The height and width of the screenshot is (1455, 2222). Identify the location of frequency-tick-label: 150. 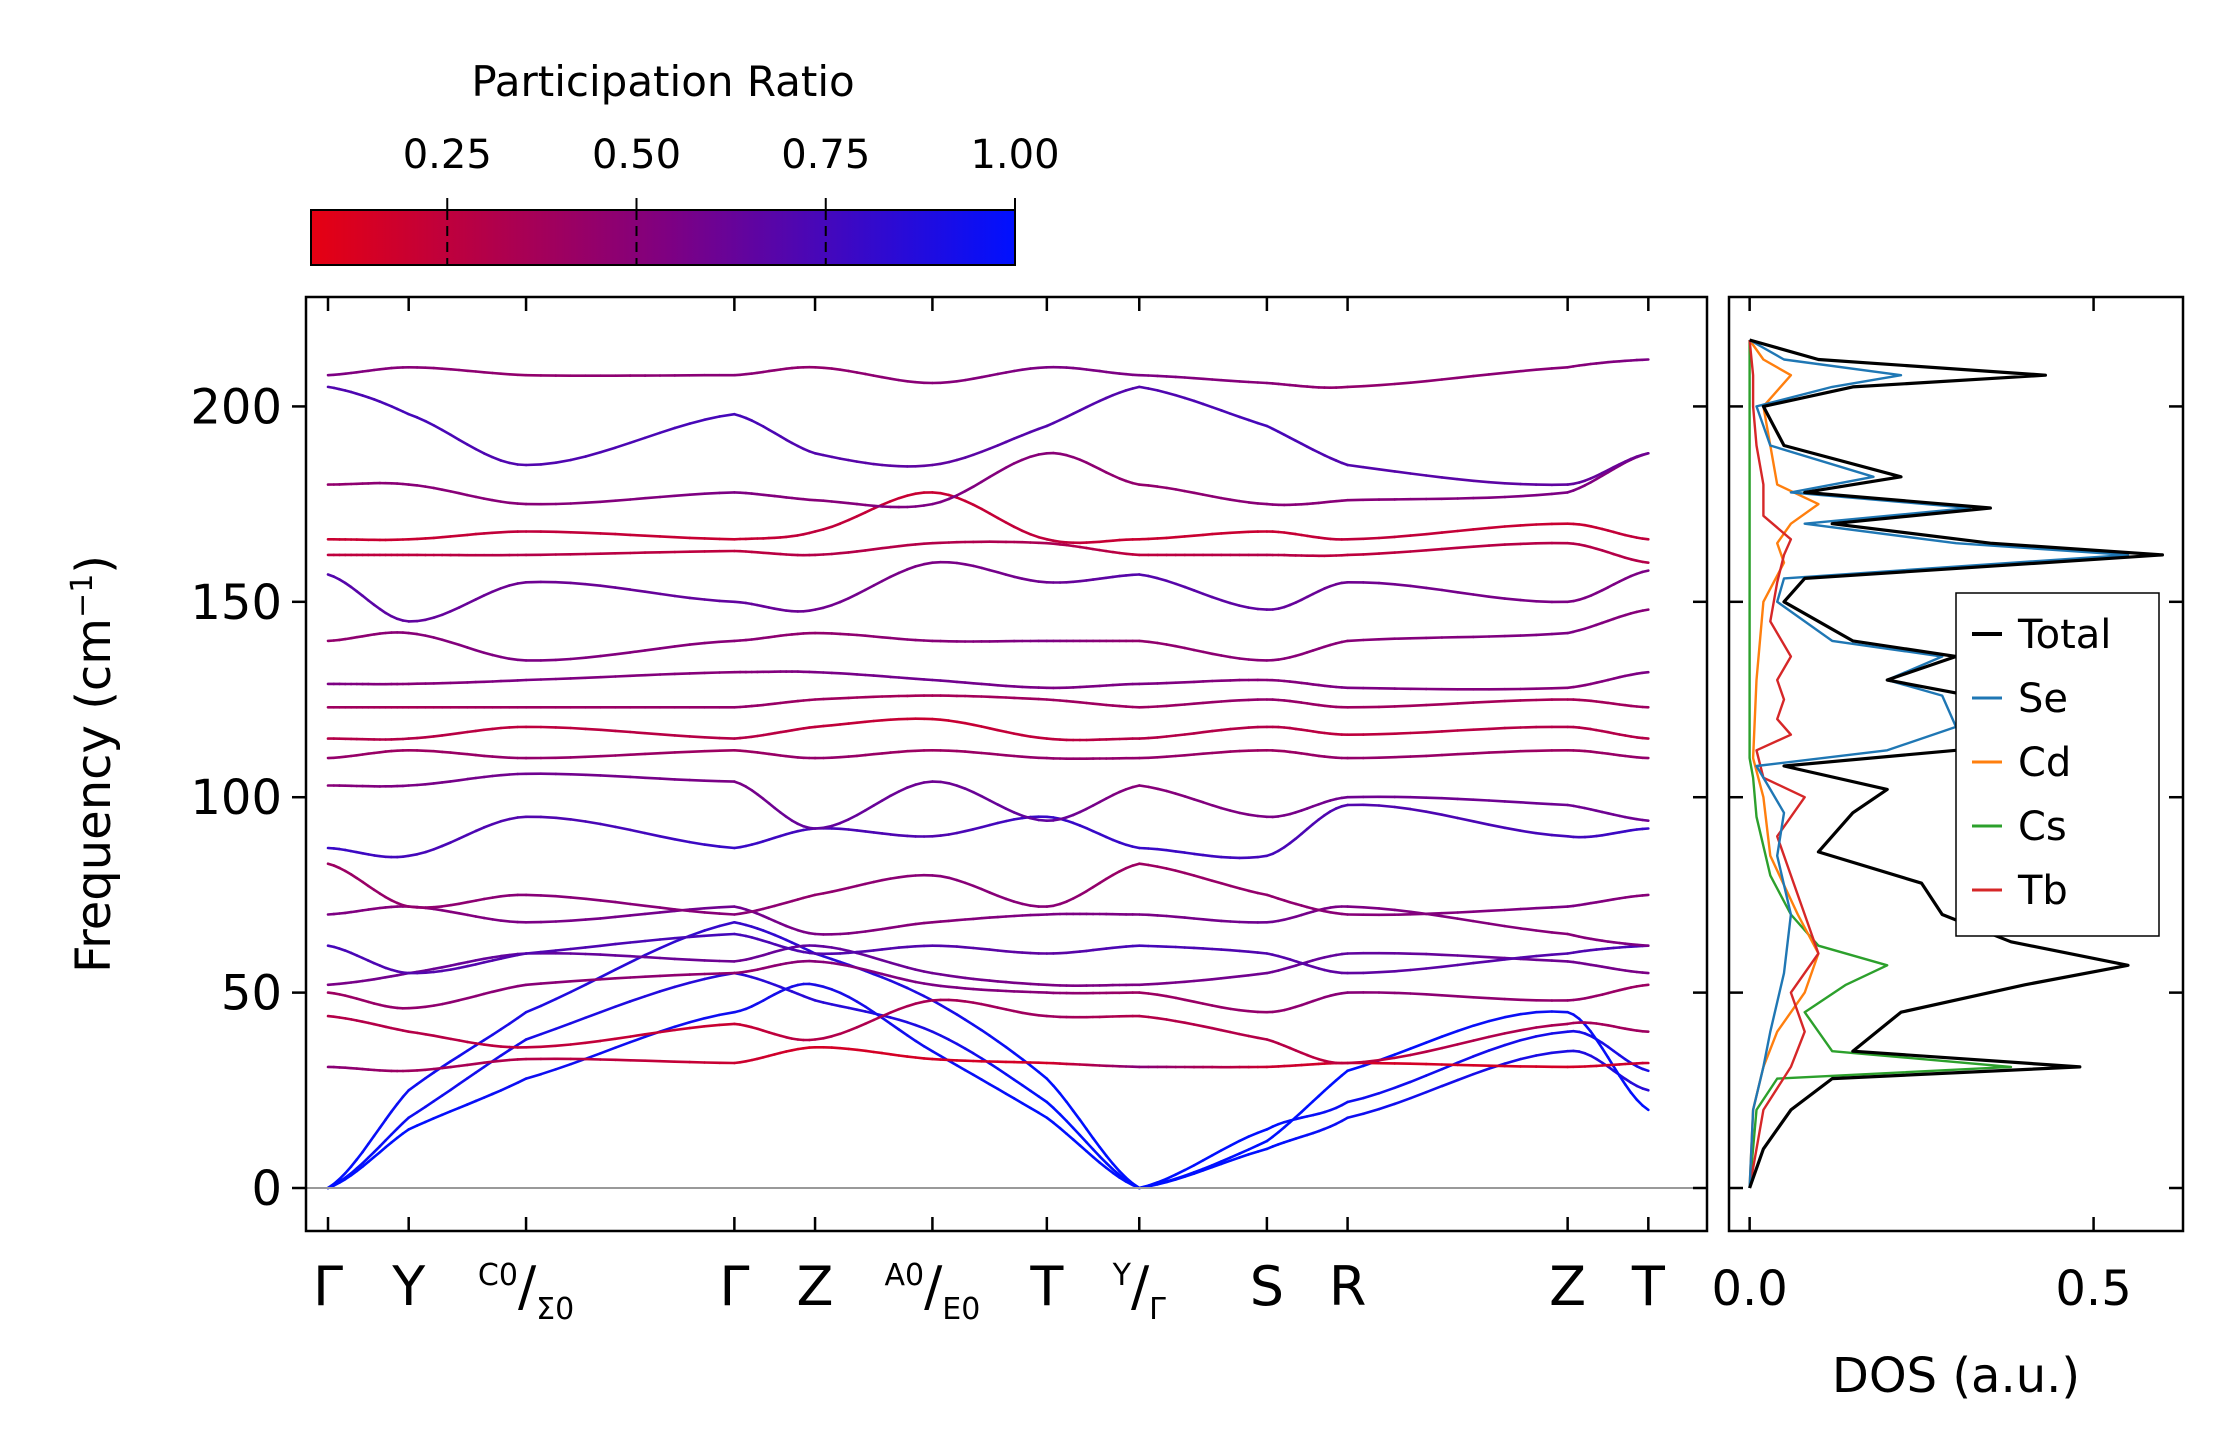
(236, 603).